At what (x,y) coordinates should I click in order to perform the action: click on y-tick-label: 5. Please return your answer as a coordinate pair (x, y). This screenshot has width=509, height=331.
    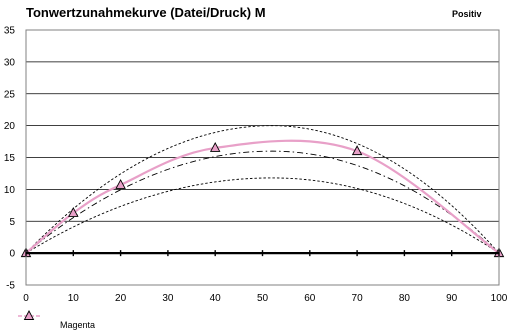
    Looking at the image, I should click on (12, 222).